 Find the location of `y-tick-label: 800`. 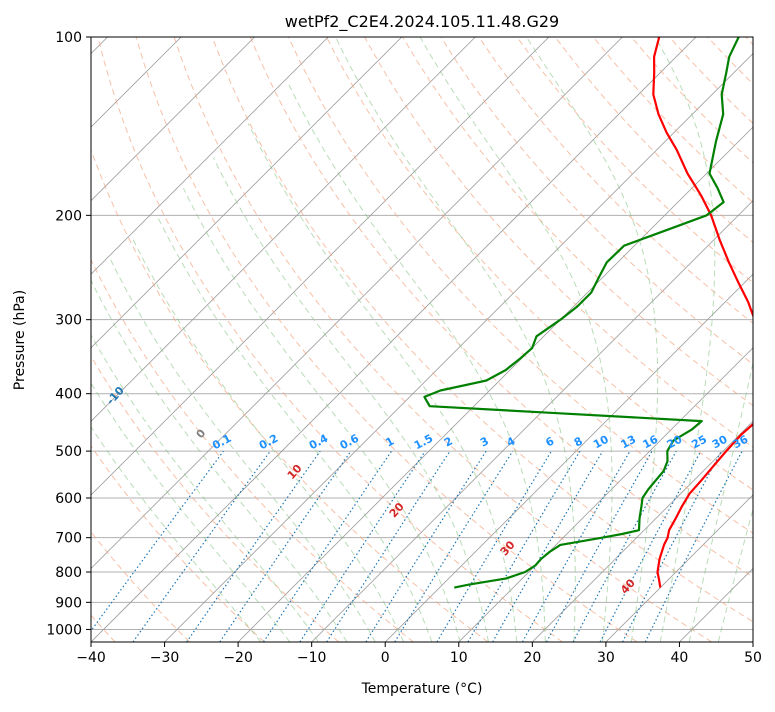

y-tick-label: 800 is located at coordinates (68, 573).